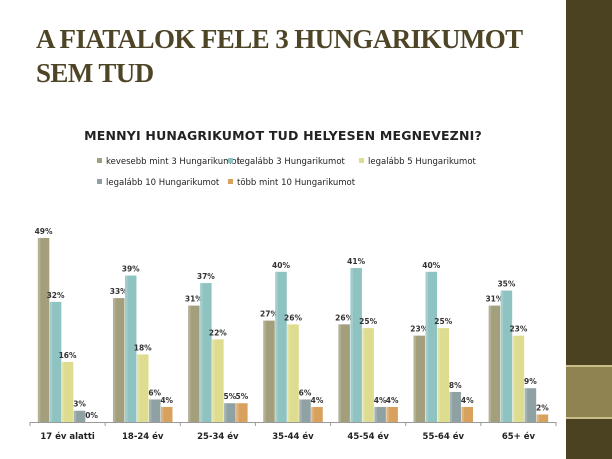 The height and width of the screenshot is (459, 612). I want to click on legend-label: több mint 10 Hungarikumot, so click(296, 183).